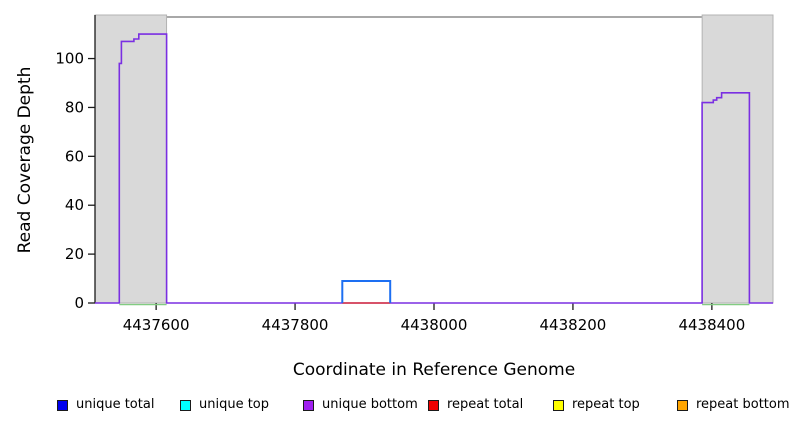 This screenshot has width=792, height=432. Describe the element at coordinates (711, 325) in the screenshot. I see `x-tick-label: 4438400` at that location.